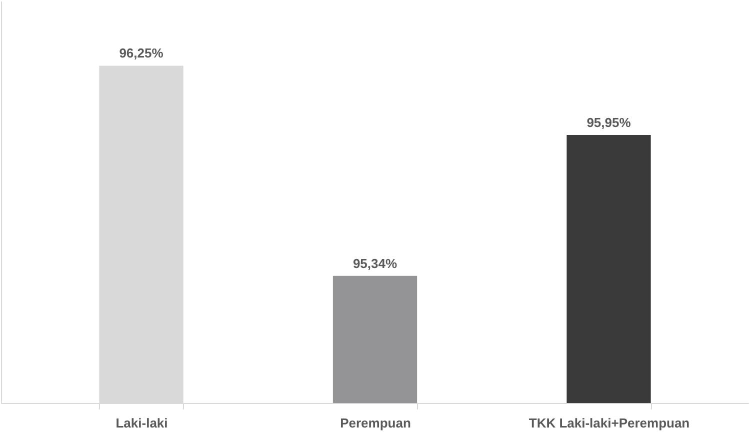 This screenshot has height=440, width=750. I want to click on x-tick-label: TKK Laki-laki+Perempuan, so click(609, 423).